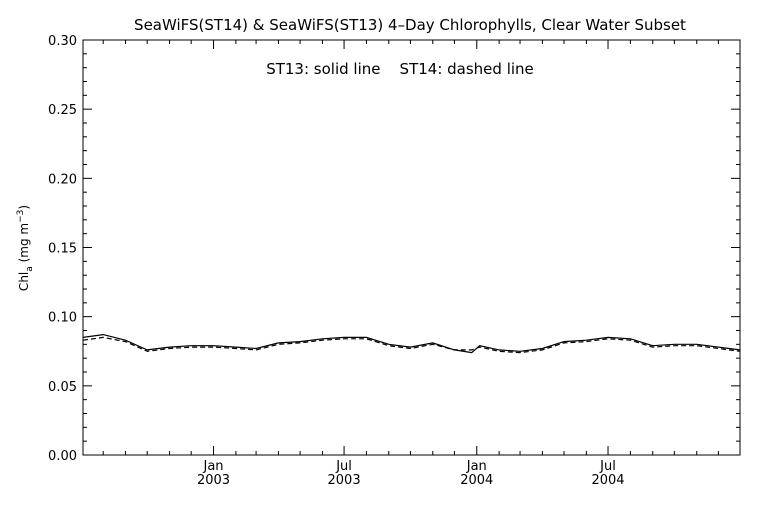  What do you see at coordinates (62, 110) in the screenshot?
I see `y-tick-label: 0.25` at bounding box center [62, 110].